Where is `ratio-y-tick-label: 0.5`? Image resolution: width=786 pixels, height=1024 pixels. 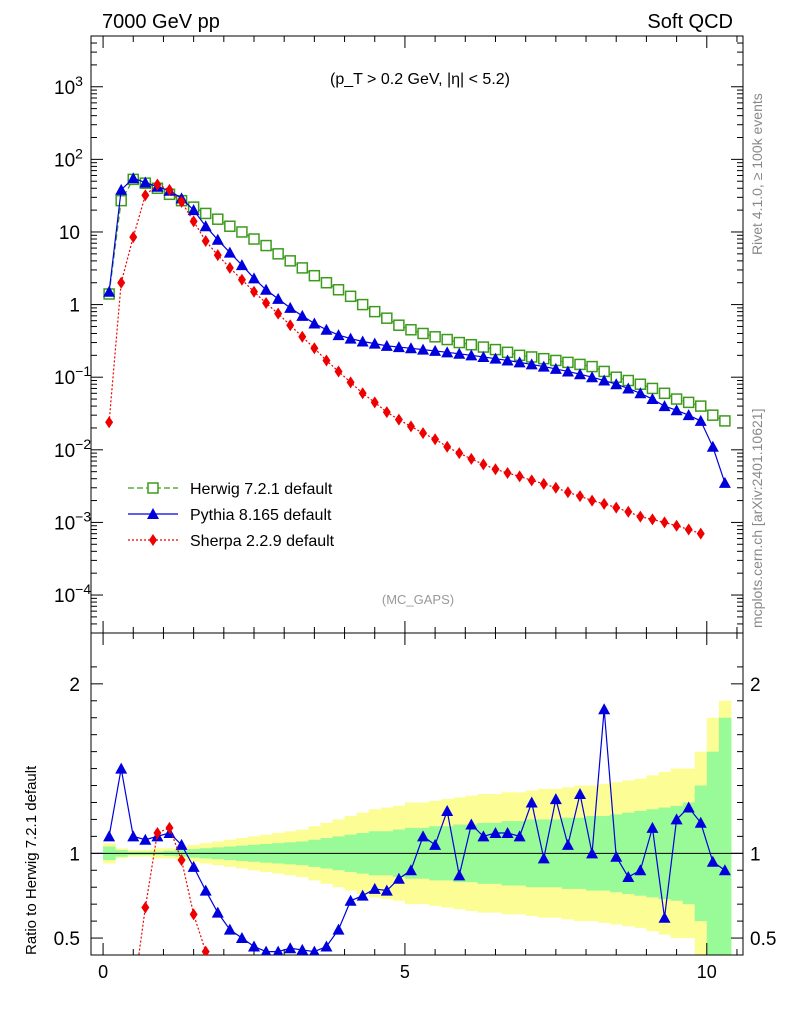 ratio-y-tick-label: 0.5 is located at coordinates (67, 939).